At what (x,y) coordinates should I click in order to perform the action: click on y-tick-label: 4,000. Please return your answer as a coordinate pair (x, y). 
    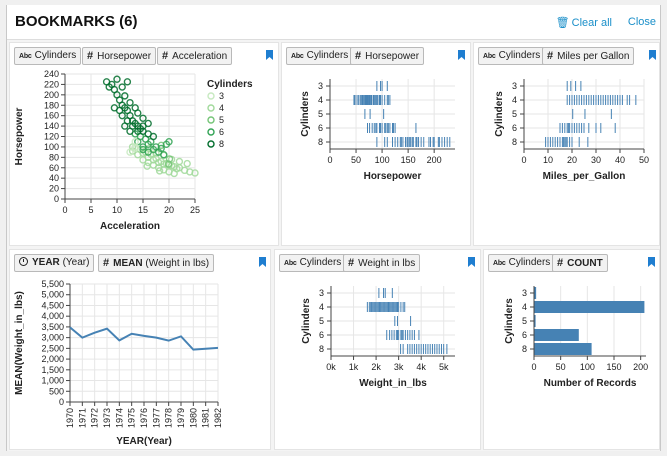
    Looking at the image, I should click on (52, 316).